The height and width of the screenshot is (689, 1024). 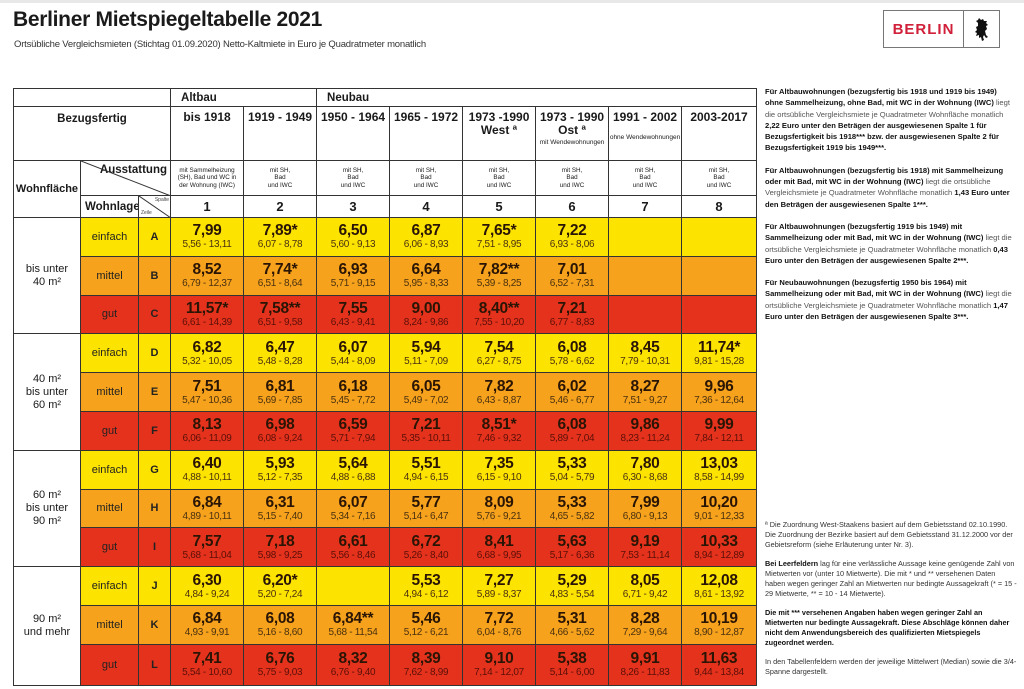 I want to click on median-value: 9,96, so click(x=719, y=386).